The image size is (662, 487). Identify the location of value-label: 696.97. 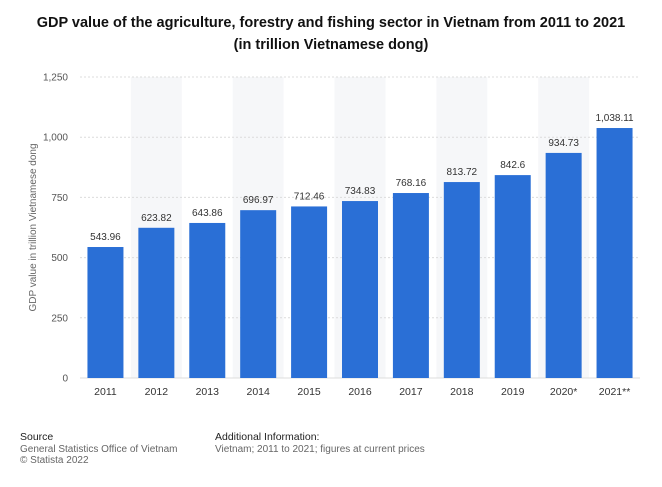
(258, 200).